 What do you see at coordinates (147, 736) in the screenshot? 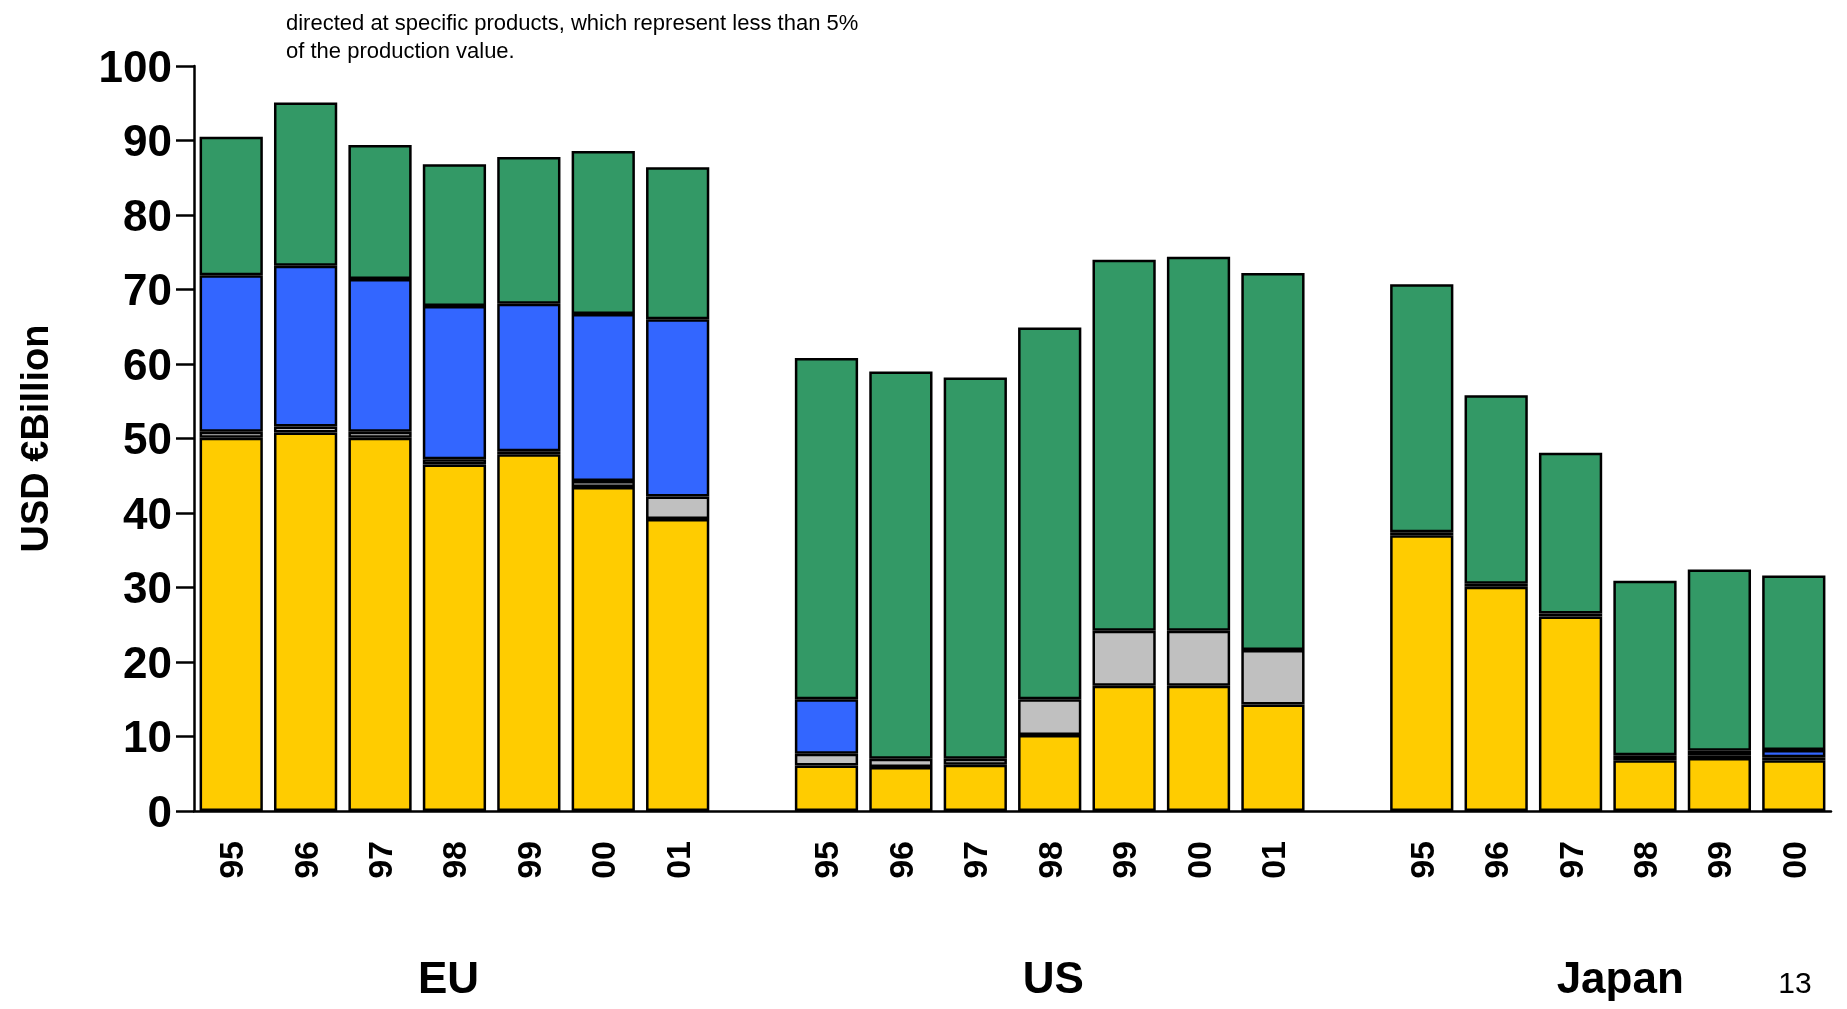
I see `y-tick-label: 10` at bounding box center [147, 736].